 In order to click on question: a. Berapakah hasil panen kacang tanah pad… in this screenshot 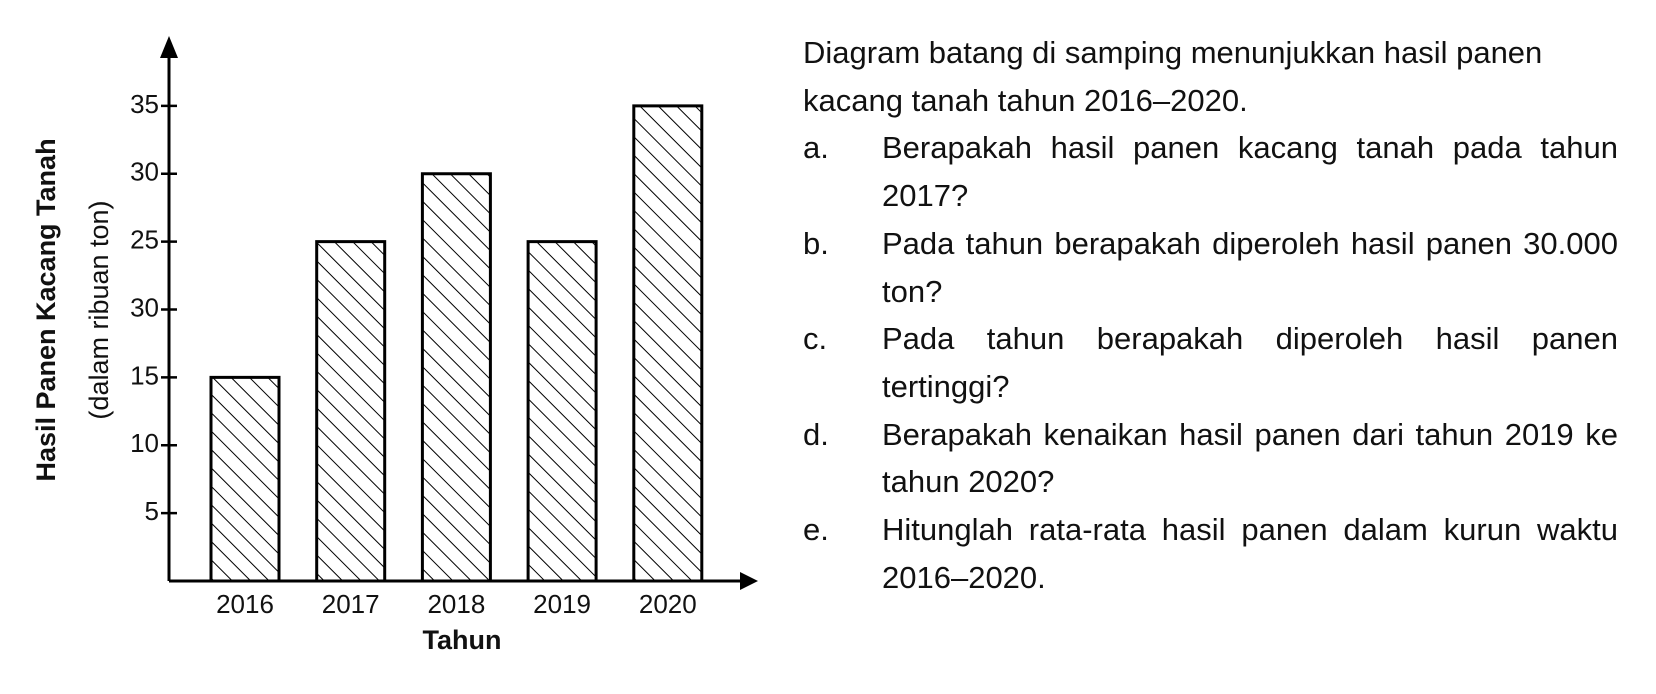, I will do `click(1210, 171)`.